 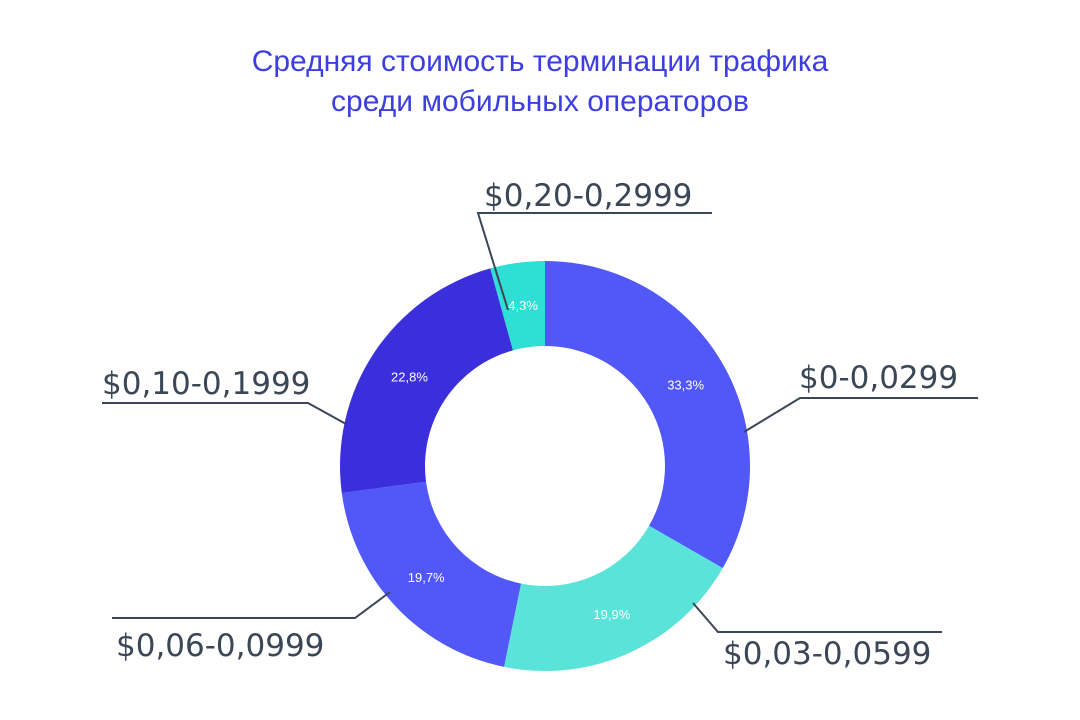 What do you see at coordinates (827, 654) in the screenshot?
I see `category-label: $0,03-0,0599` at bounding box center [827, 654].